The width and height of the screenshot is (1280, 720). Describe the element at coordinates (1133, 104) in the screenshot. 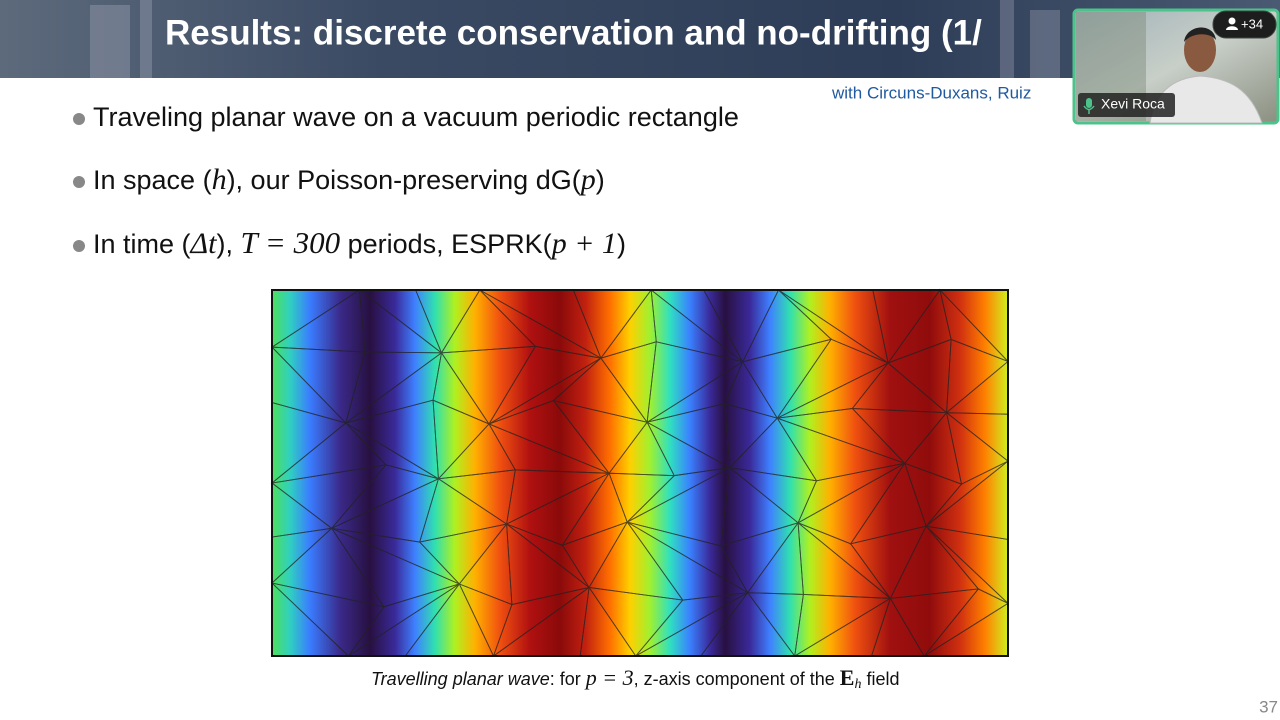

I see `participant-name: Xevi Roca` at that location.